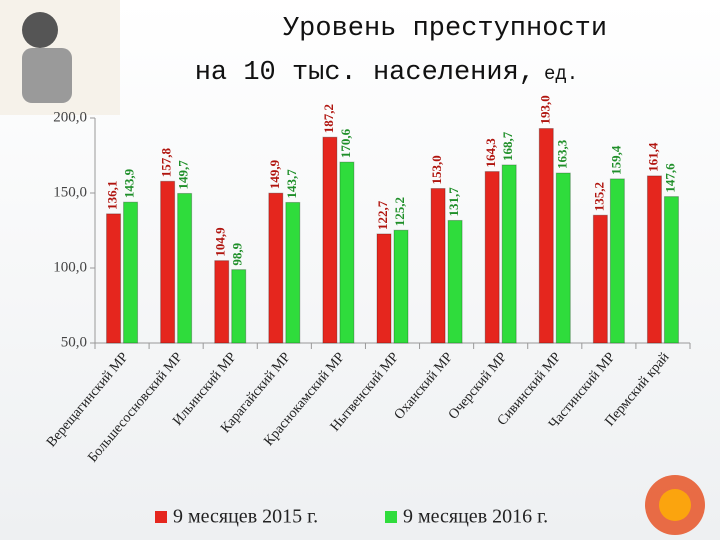 The width and height of the screenshot is (720, 540). What do you see at coordinates (291, 184) in the screenshot?
I see `value-label: 143,7` at bounding box center [291, 184].